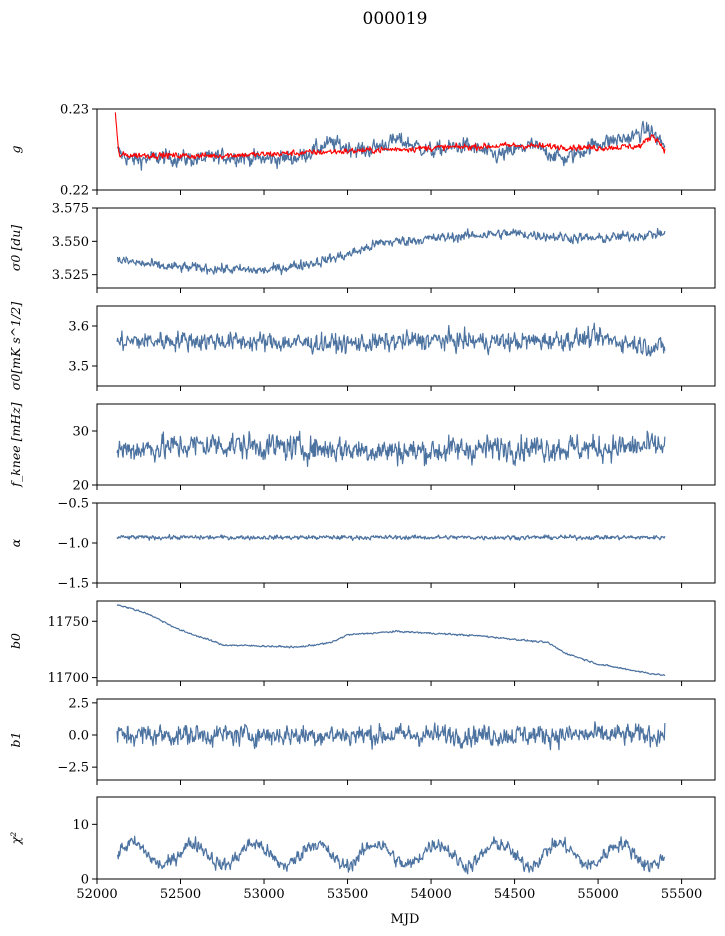 This screenshot has width=725, height=936. Describe the element at coordinates (681, 894) in the screenshot. I see `x-tick-label-7: 55500` at that location.